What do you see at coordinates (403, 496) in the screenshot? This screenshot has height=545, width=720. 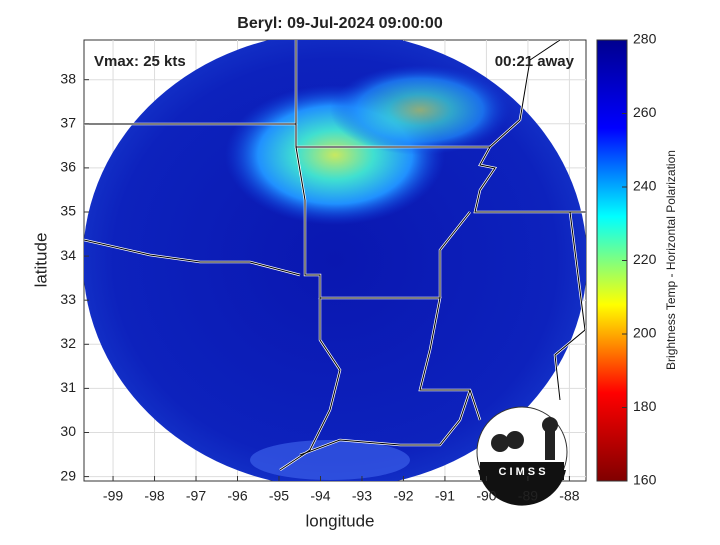 I see `x-tick-label: -92` at bounding box center [403, 496].